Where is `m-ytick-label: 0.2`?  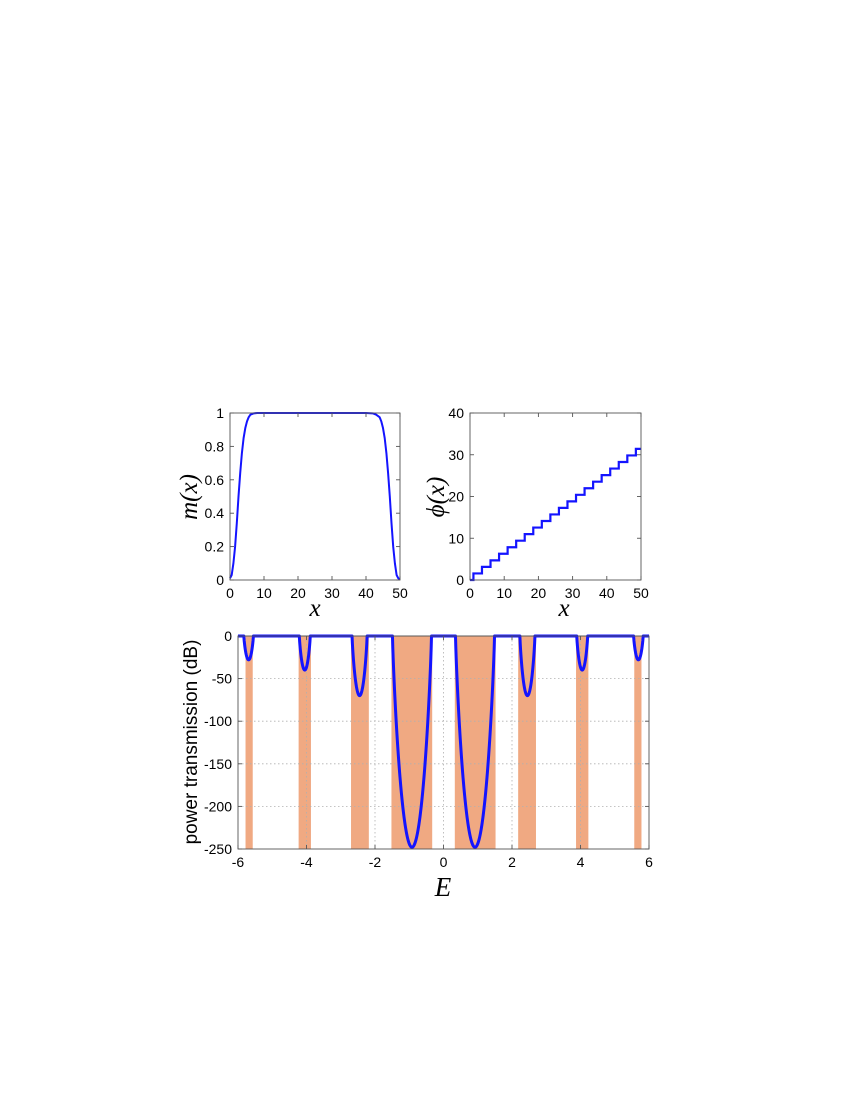 m-ytick-label: 0.2 is located at coordinates (215, 547).